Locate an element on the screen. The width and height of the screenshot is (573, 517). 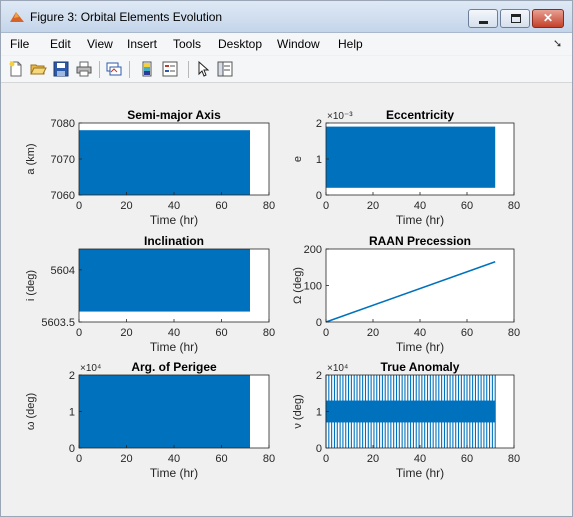
maximize-icon is located at coordinates (516, 18).